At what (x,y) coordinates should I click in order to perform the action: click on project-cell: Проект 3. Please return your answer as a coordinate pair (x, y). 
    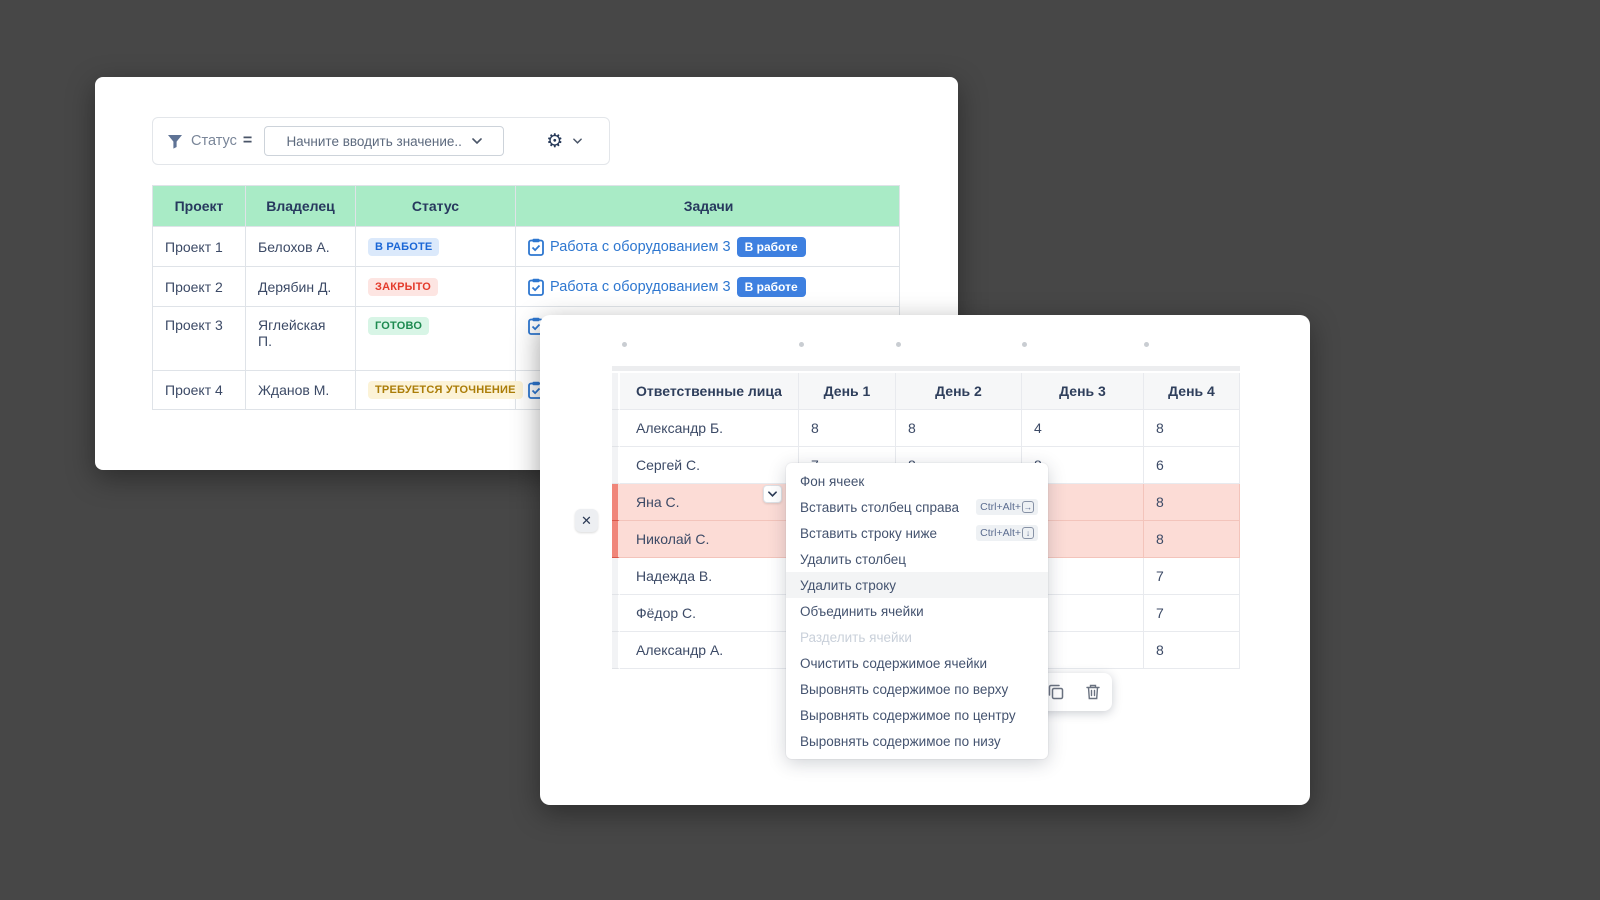
    Looking at the image, I should click on (199, 338).